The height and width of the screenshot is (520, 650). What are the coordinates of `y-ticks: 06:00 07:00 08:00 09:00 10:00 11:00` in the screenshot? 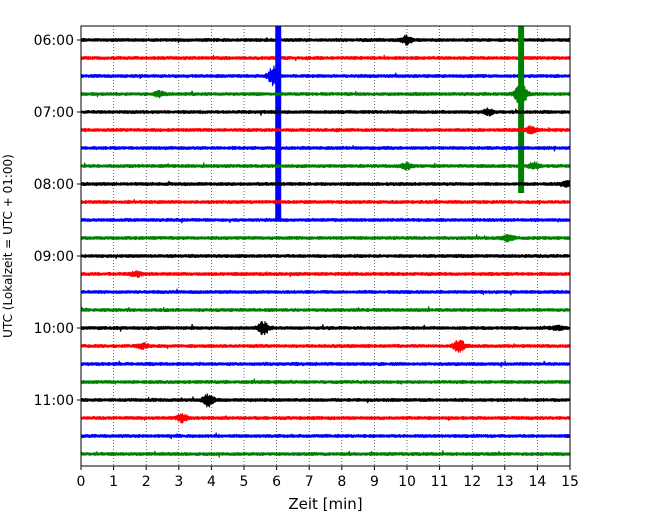 It's located at (57, 221).